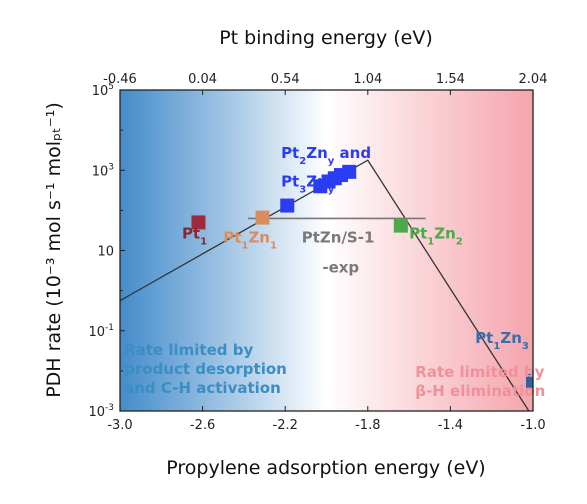 The image size is (587, 504). What do you see at coordinates (103, 170) in the screenshot?
I see `y-tick-label-1: 10³` at bounding box center [103, 170].